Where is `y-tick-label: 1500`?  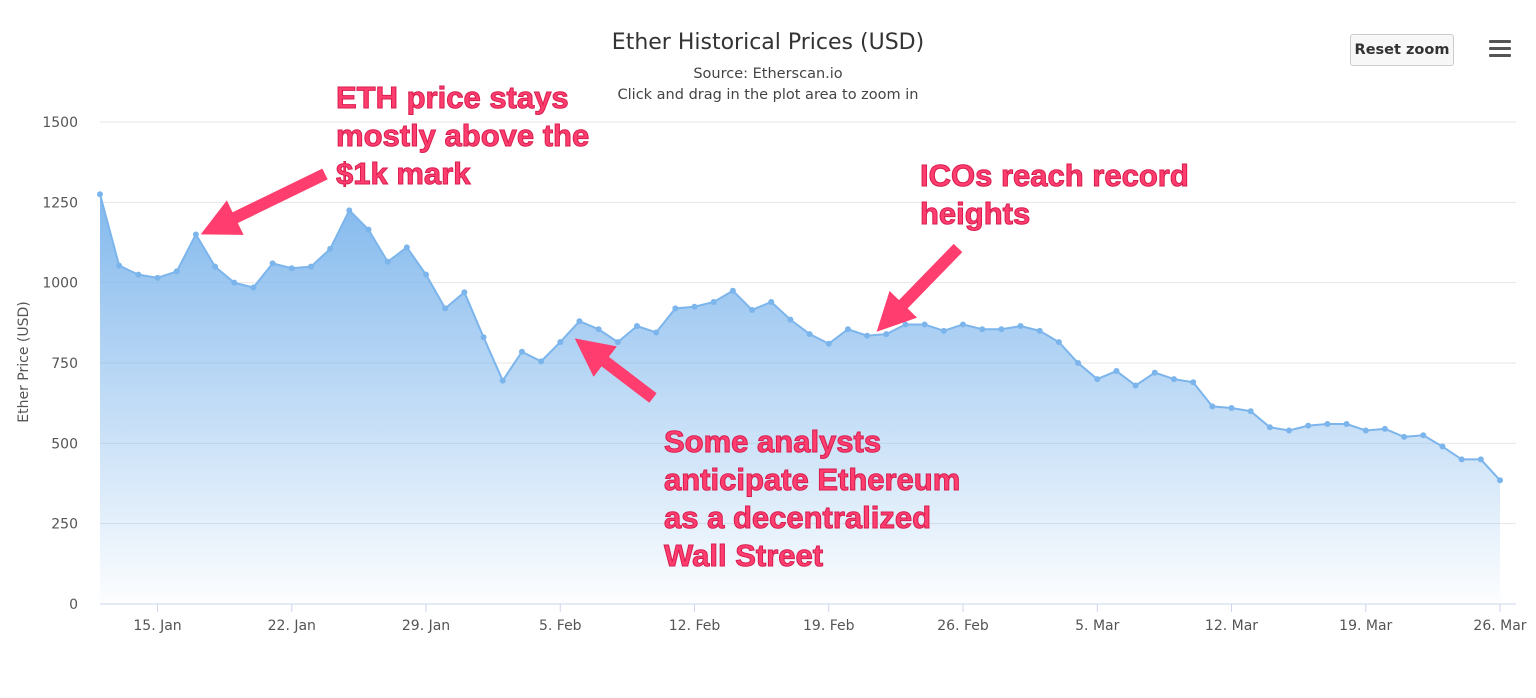
y-tick-label: 1500 is located at coordinates (60, 123).